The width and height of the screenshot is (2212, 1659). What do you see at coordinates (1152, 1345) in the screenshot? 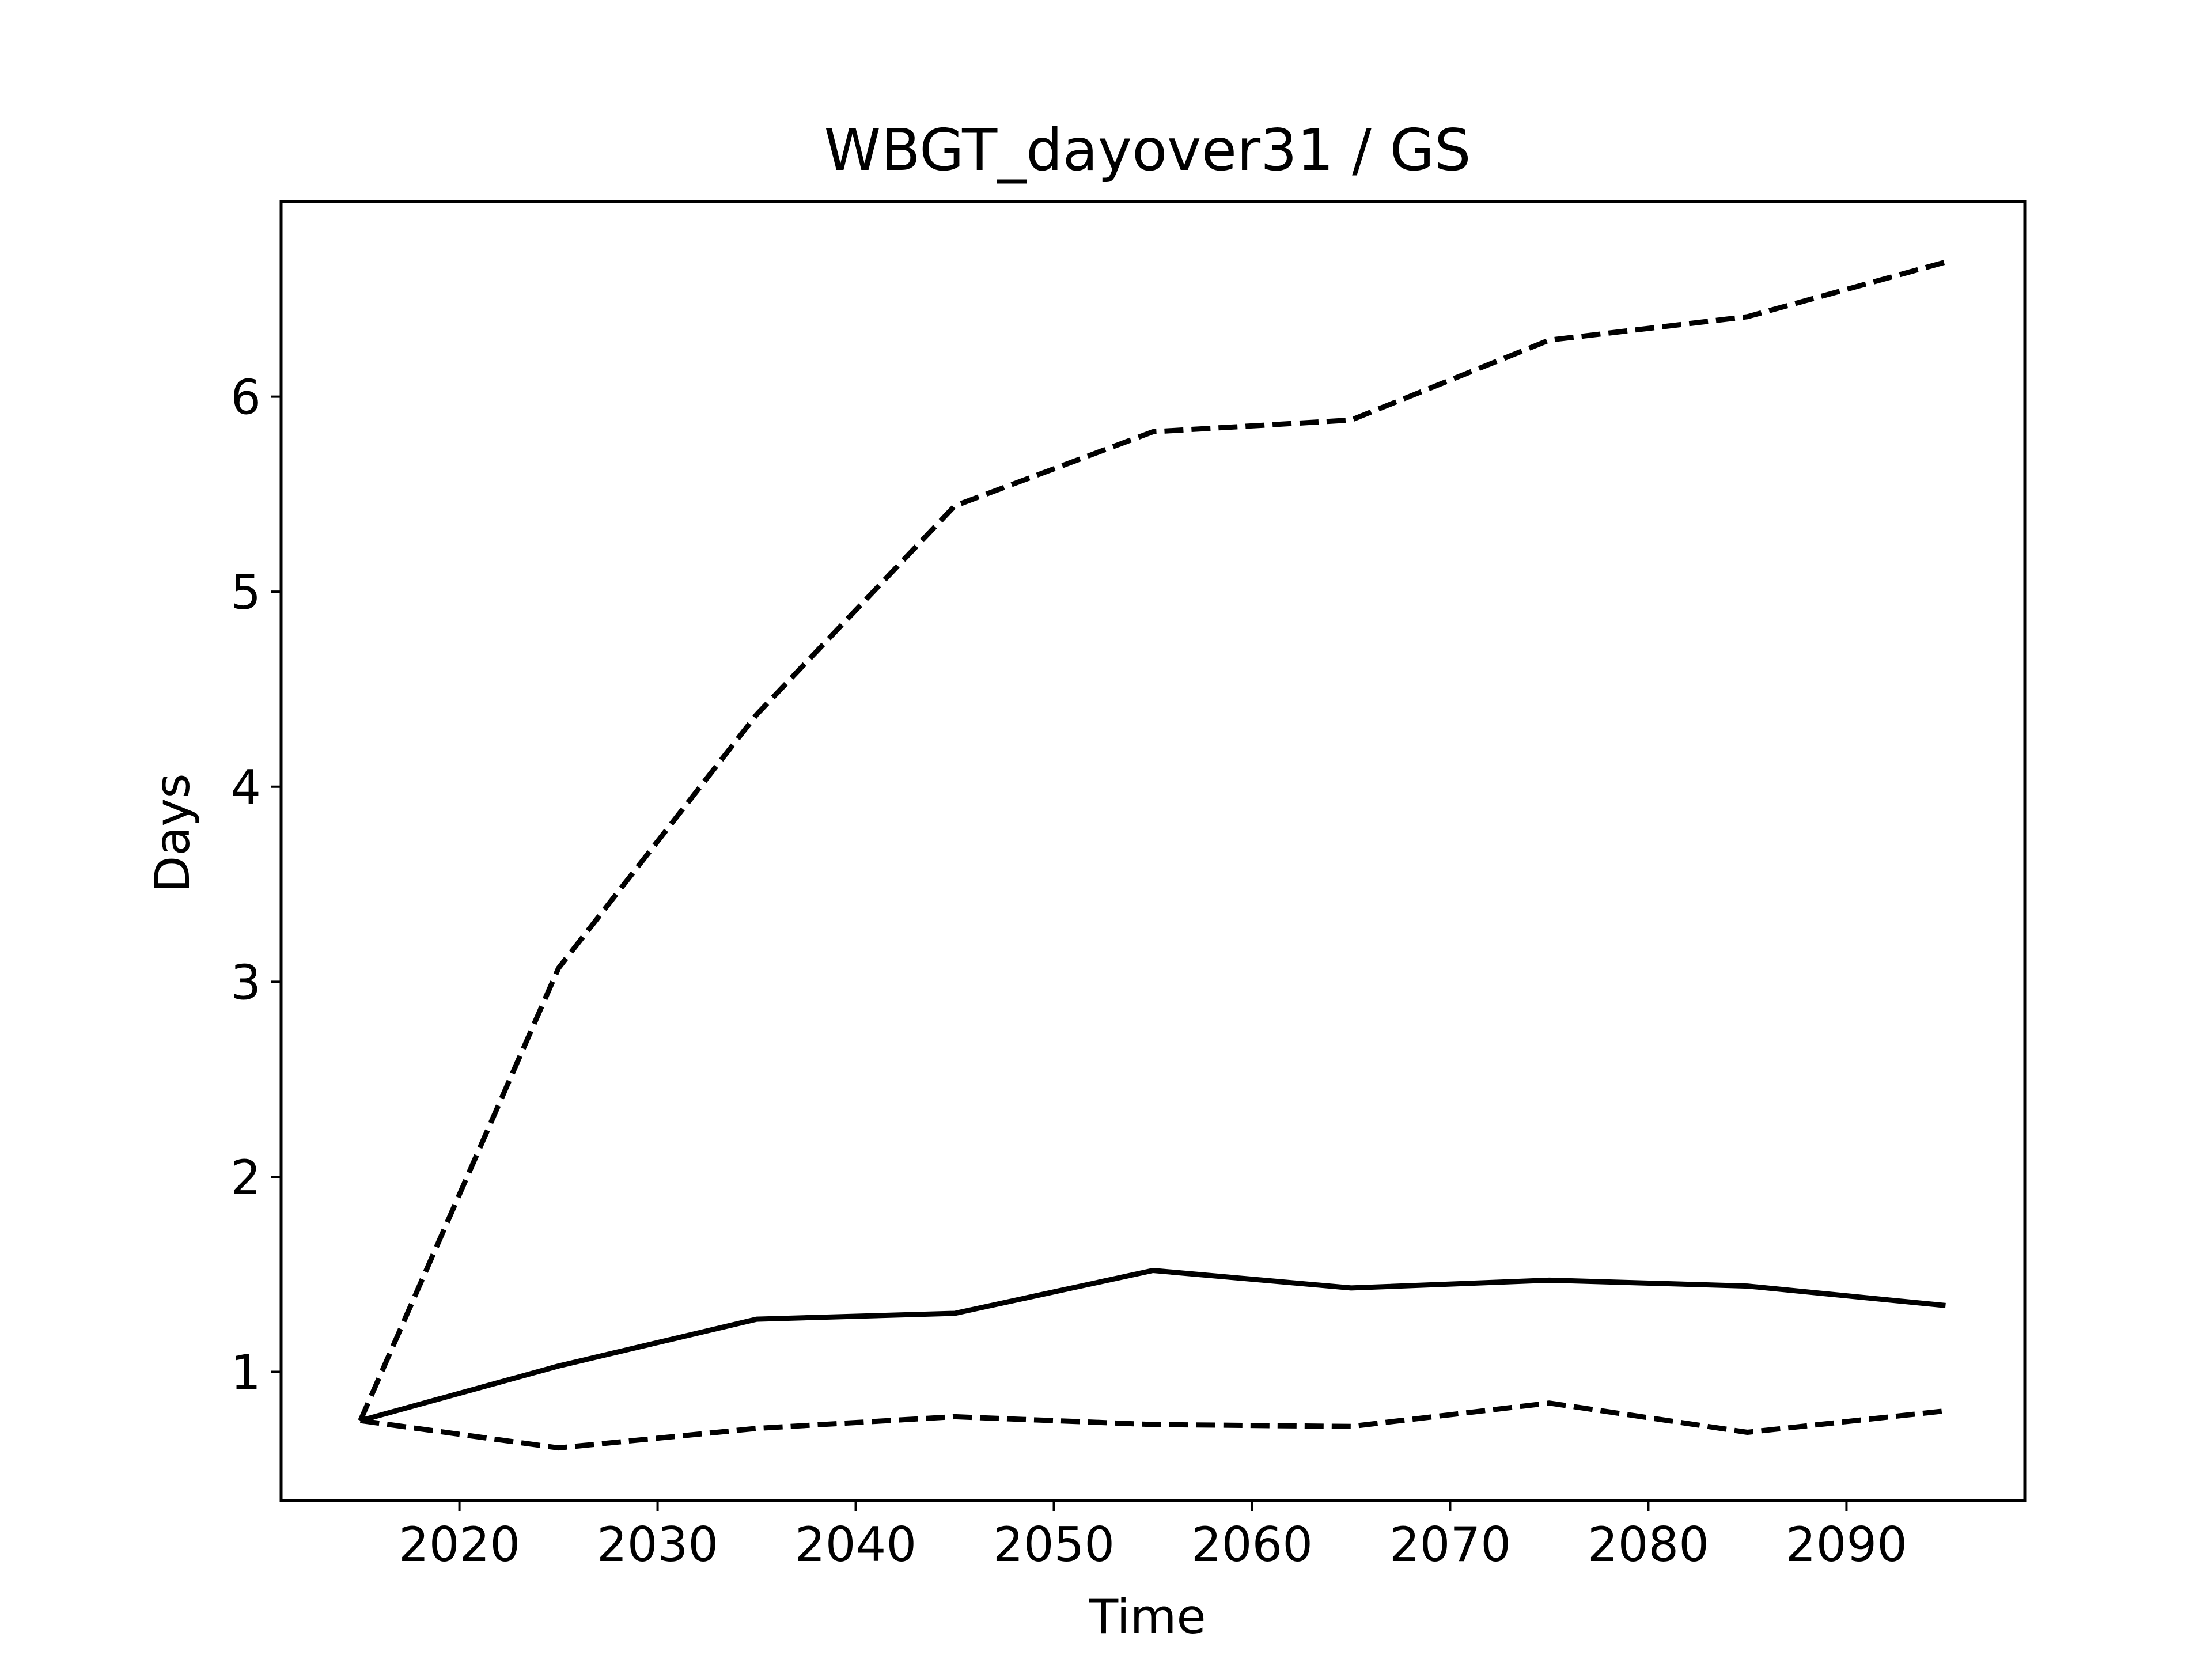
I see `series-line-2-solid` at bounding box center [1152, 1345].